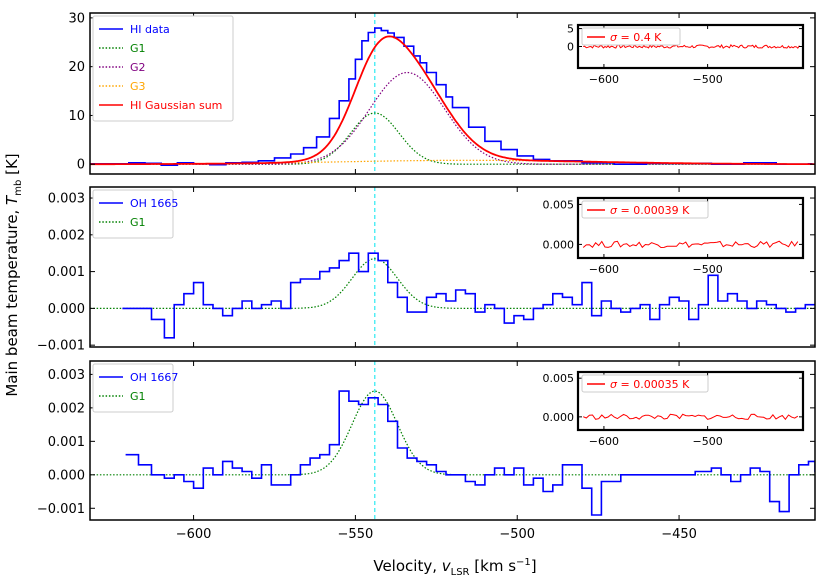  Describe the element at coordinates (138, 86) in the screenshot. I see `legend-label: G3` at that location.